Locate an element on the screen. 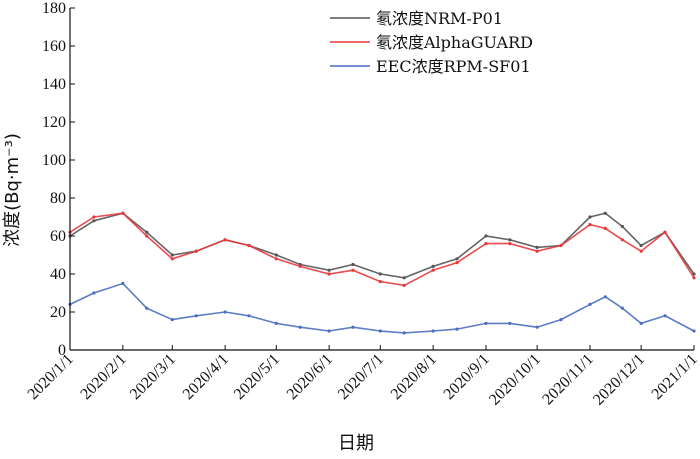  x-tick-label: 2020/2/1 is located at coordinates (103, 377).